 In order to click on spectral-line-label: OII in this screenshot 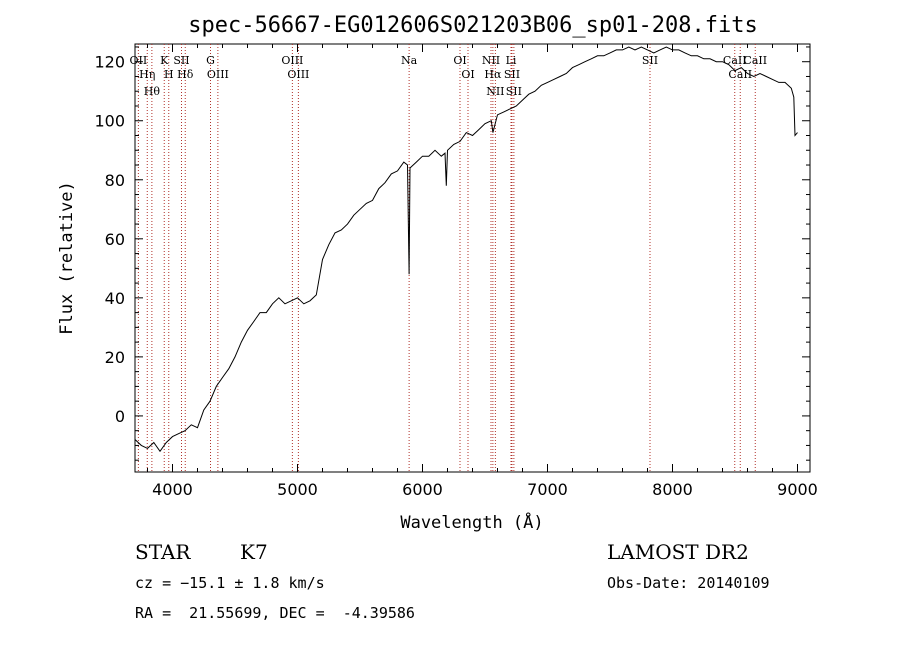, I will do `click(139, 60)`.